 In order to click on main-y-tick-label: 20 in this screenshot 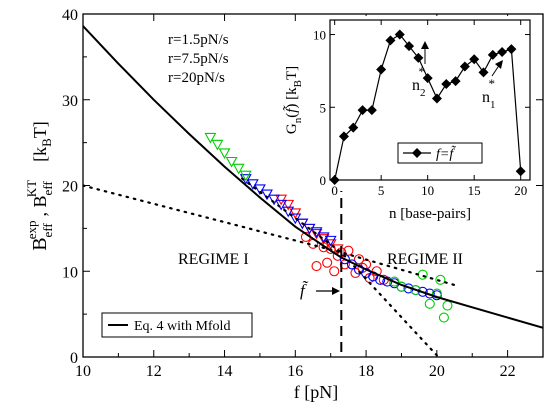, I will do `click(70, 187)`.